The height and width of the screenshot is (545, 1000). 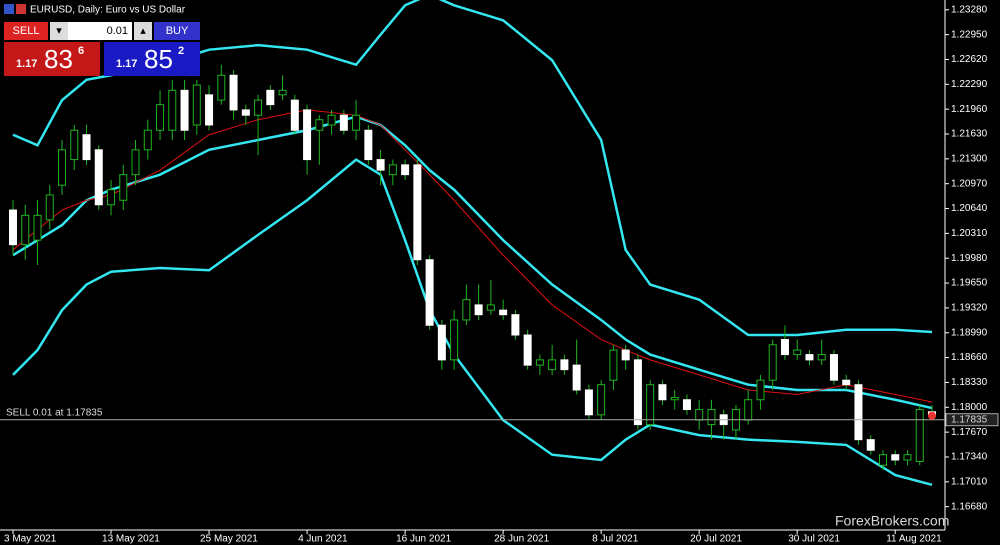 What do you see at coordinates (969, 357) in the screenshot?
I see `y-tick-label: 1.18660` at bounding box center [969, 357].